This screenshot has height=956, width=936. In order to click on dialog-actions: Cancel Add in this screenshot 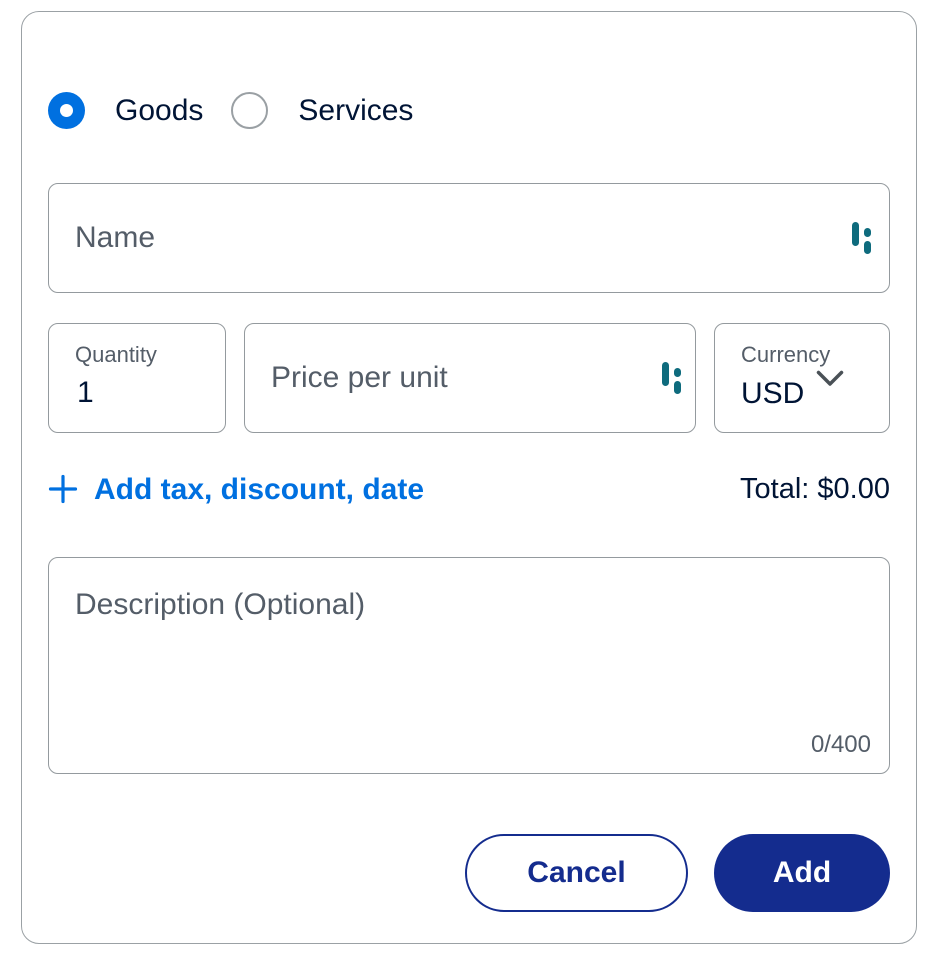, I will do `click(469, 873)`.